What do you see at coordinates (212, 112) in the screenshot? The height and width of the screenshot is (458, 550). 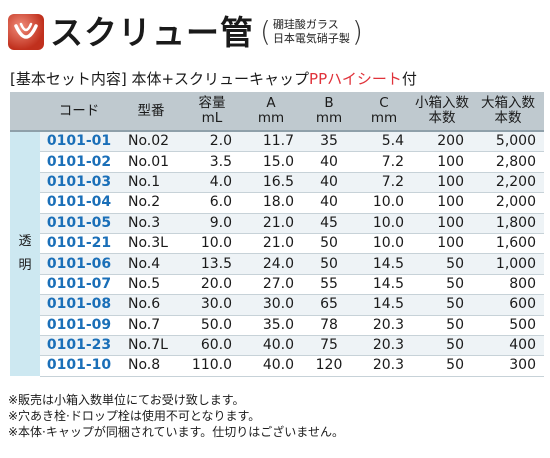 I see `column-header: 容量 mL` at bounding box center [212, 112].